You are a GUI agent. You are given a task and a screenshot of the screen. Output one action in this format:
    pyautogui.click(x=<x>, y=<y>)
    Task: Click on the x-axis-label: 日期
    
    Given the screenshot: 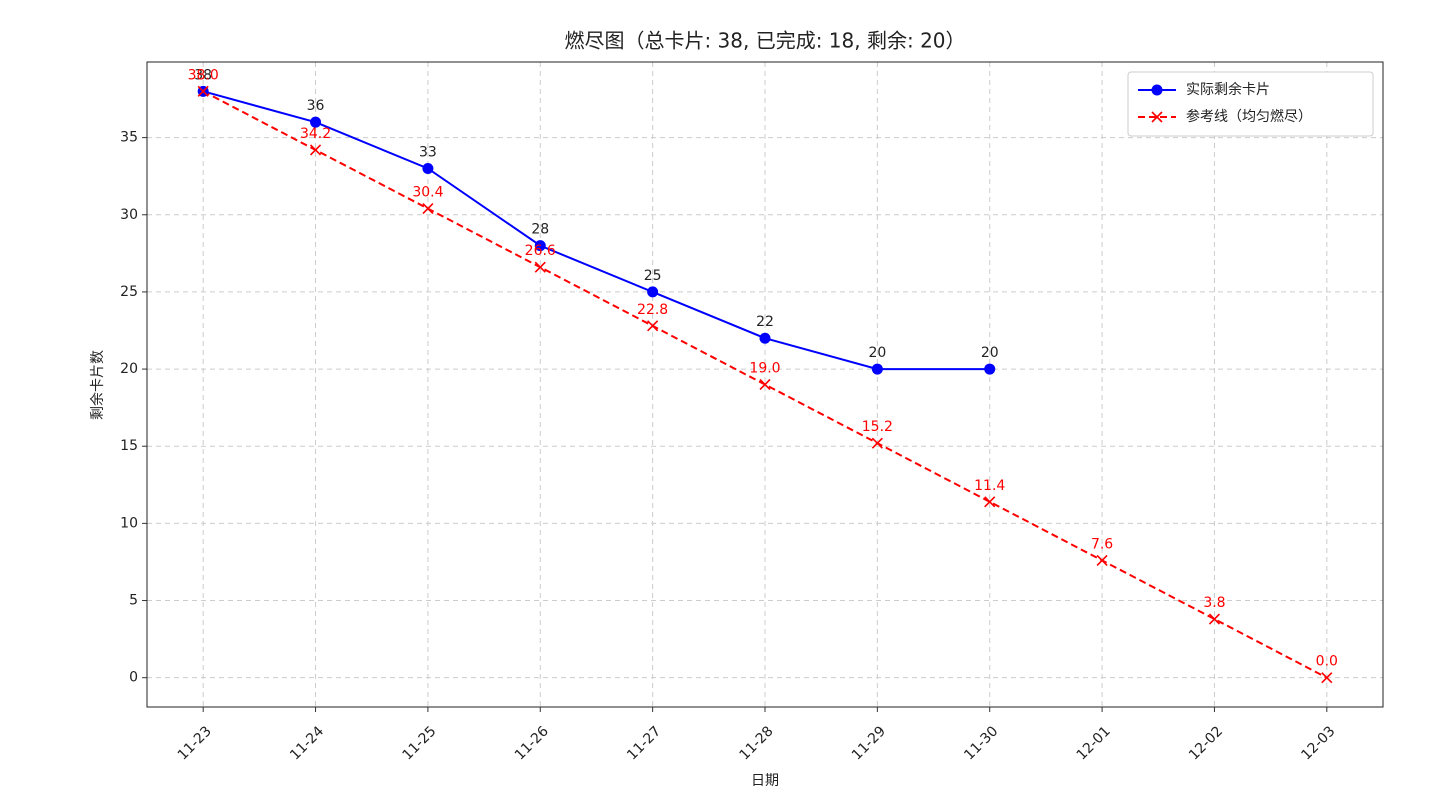 What is the action you would take?
    pyautogui.click(x=765, y=781)
    